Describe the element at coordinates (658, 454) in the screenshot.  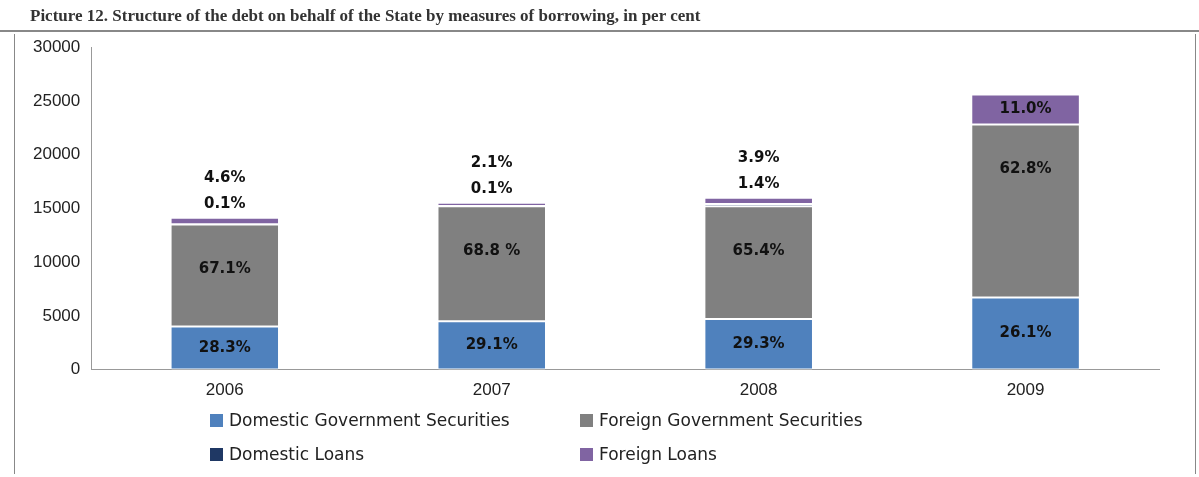
I see `legend-label: Foreign Loans` at that location.